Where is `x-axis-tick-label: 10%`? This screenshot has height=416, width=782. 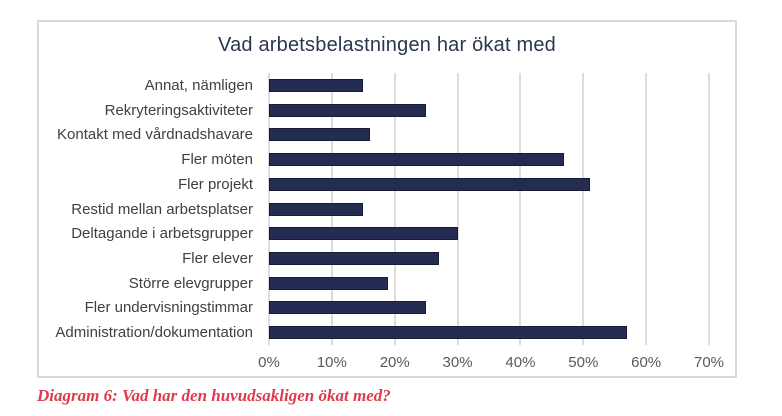 x-axis-tick-label: 10% is located at coordinates (331, 362).